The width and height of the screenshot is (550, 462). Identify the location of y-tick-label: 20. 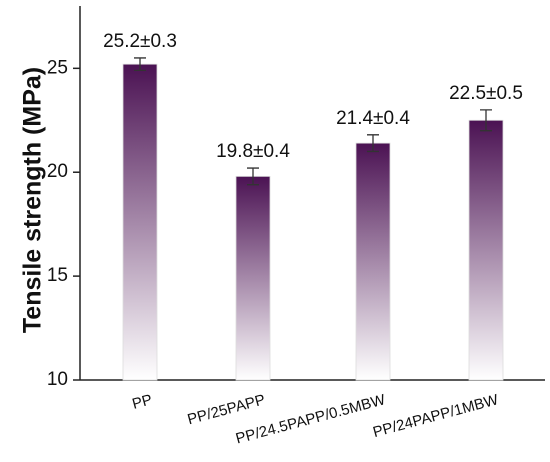
(57, 171).